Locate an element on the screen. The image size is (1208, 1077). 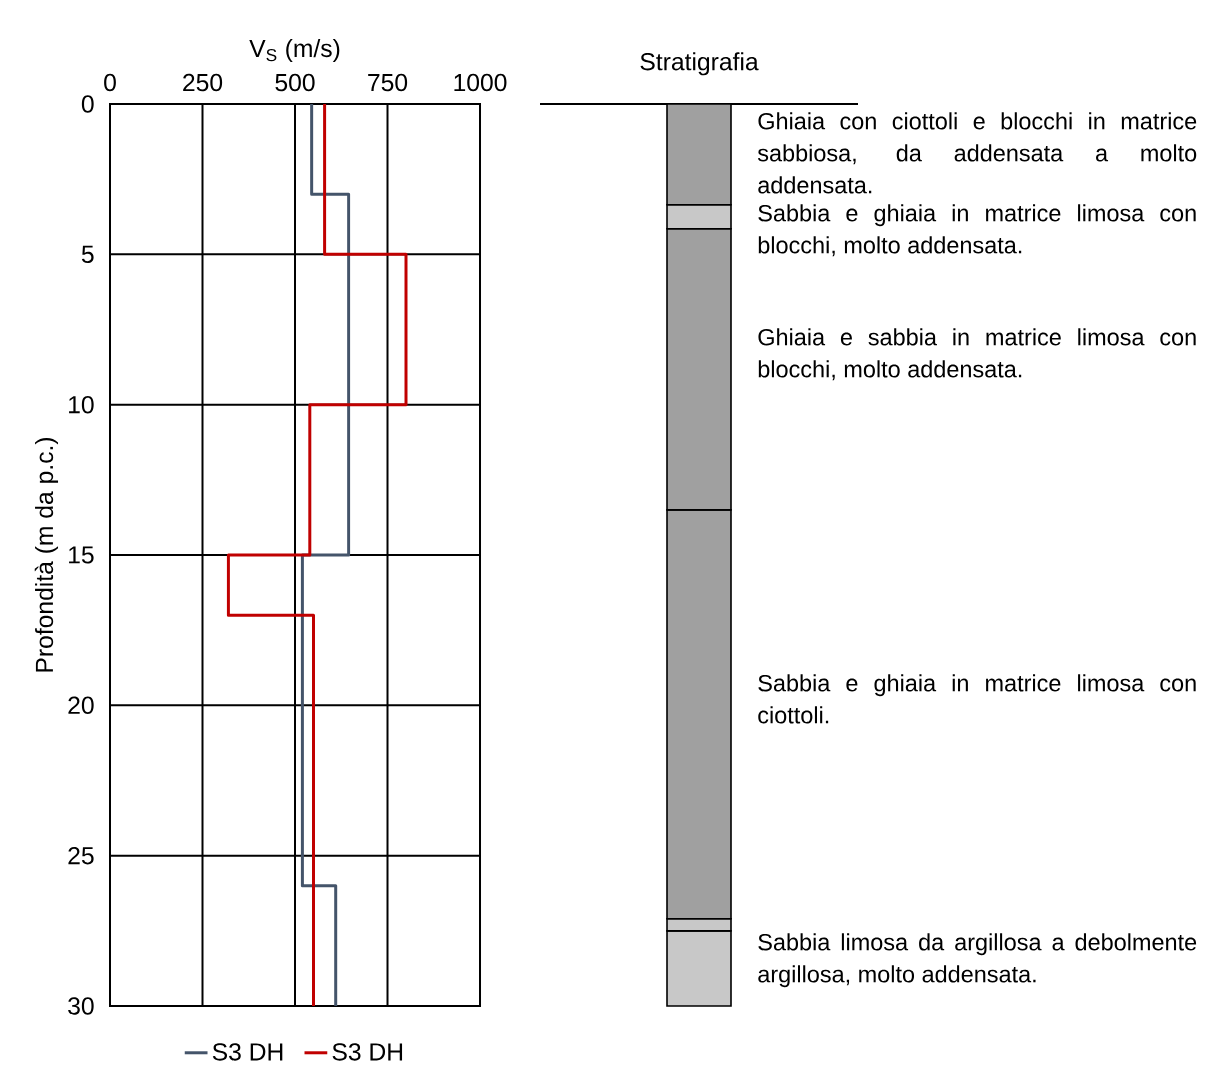
x-tick-label: 500 is located at coordinates (295, 82).